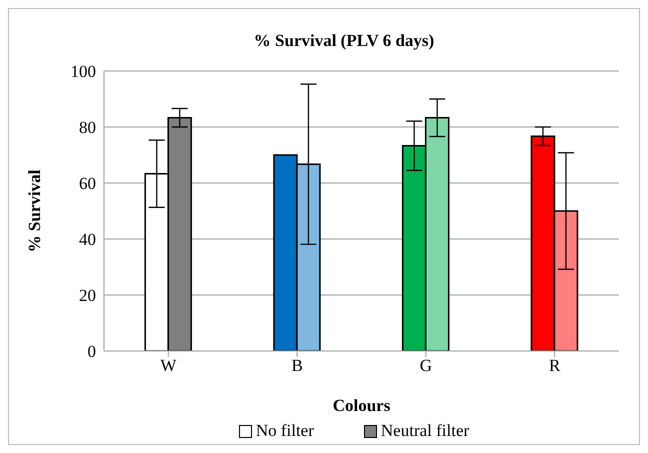 This screenshot has width=648, height=453. What do you see at coordinates (425, 431) in the screenshot?
I see `legend-label: Neutral filter` at bounding box center [425, 431].